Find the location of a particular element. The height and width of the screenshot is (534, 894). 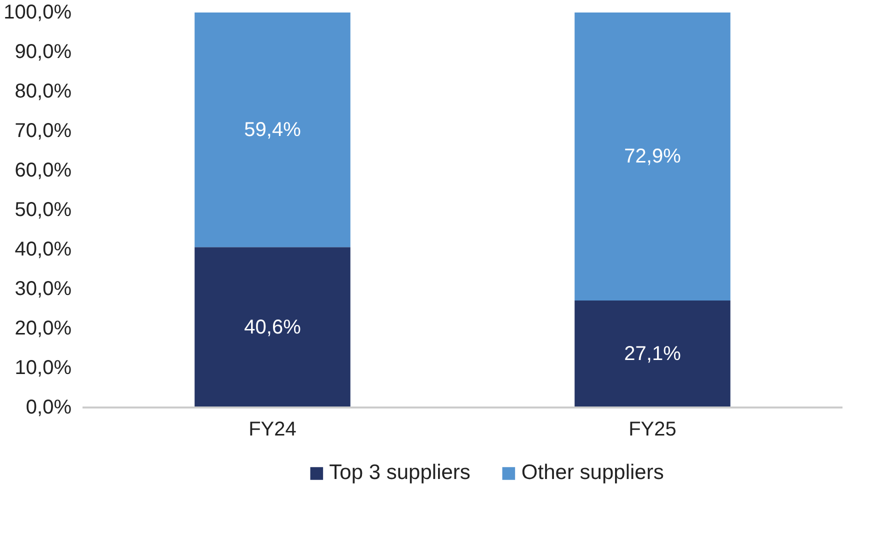

y-tick-label: 40,0% is located at coordinates (43, 249).